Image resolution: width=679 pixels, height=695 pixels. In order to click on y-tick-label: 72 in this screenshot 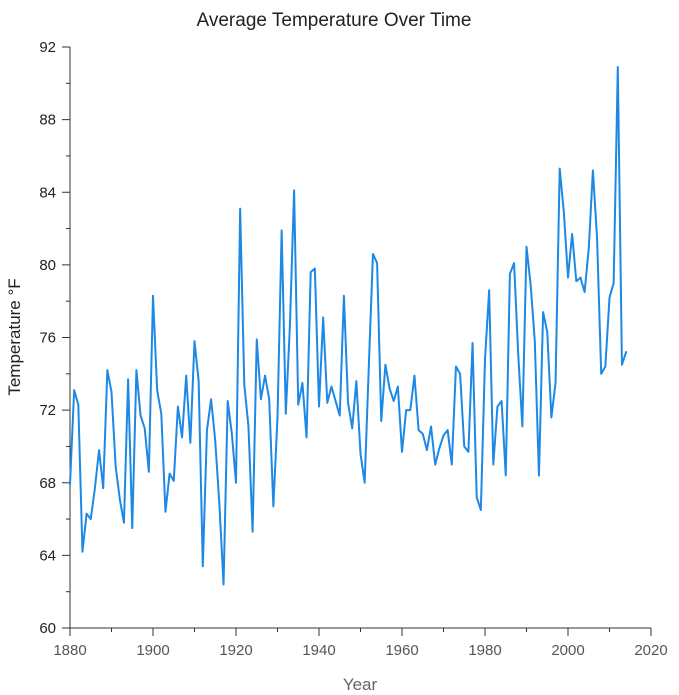, I will do `click(47, 410)`.